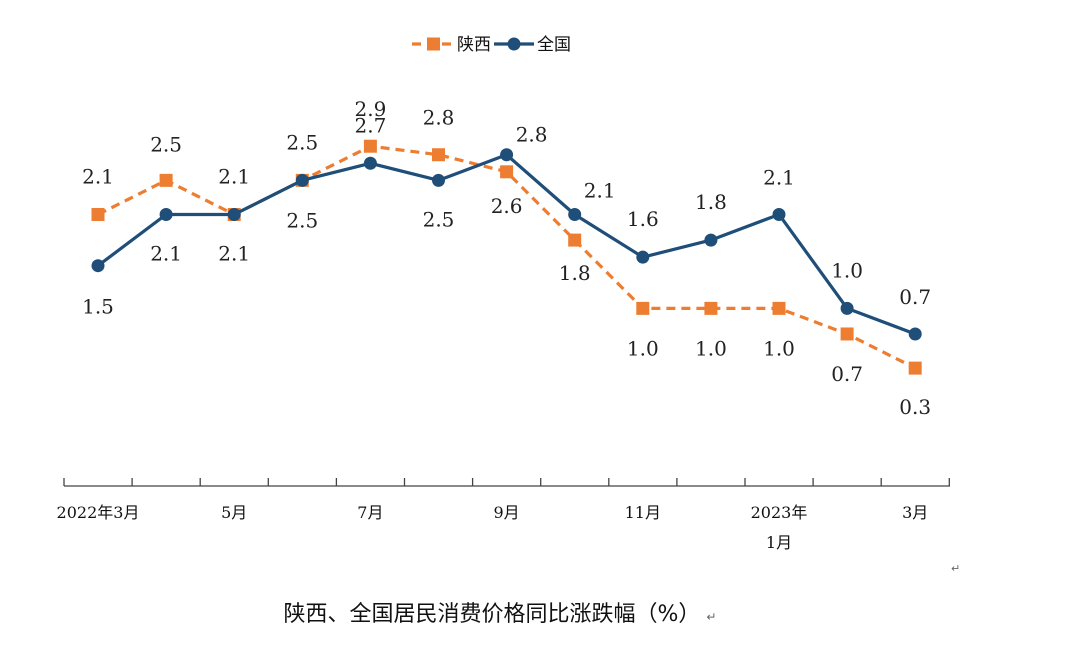 The width and height of the screenshot is (1080, 662). I want to click on x-tick-label: 5月, so click(234, 512).